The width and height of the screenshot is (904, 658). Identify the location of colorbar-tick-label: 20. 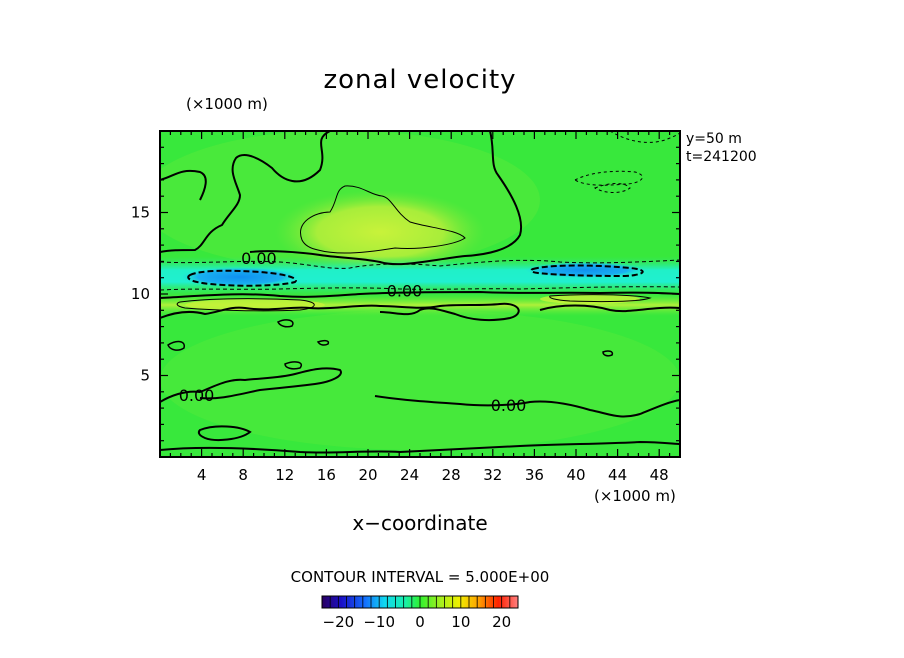
(501, 622).